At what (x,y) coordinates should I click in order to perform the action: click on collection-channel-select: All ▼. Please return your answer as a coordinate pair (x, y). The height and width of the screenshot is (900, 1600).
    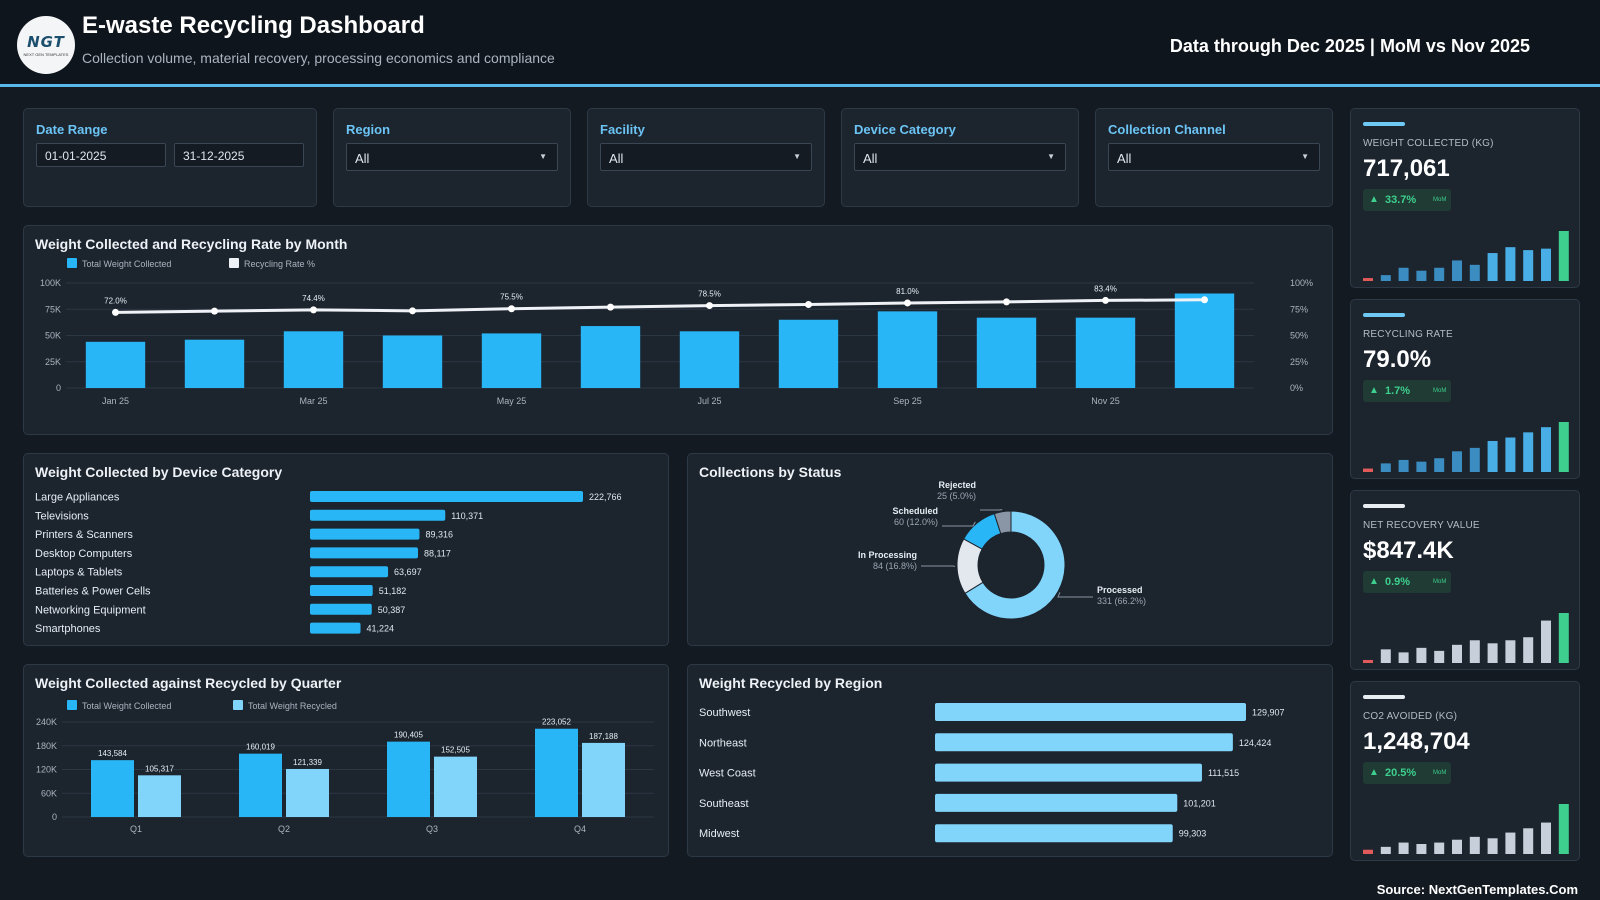
    Looking at the image, I should click on (1214, 157).